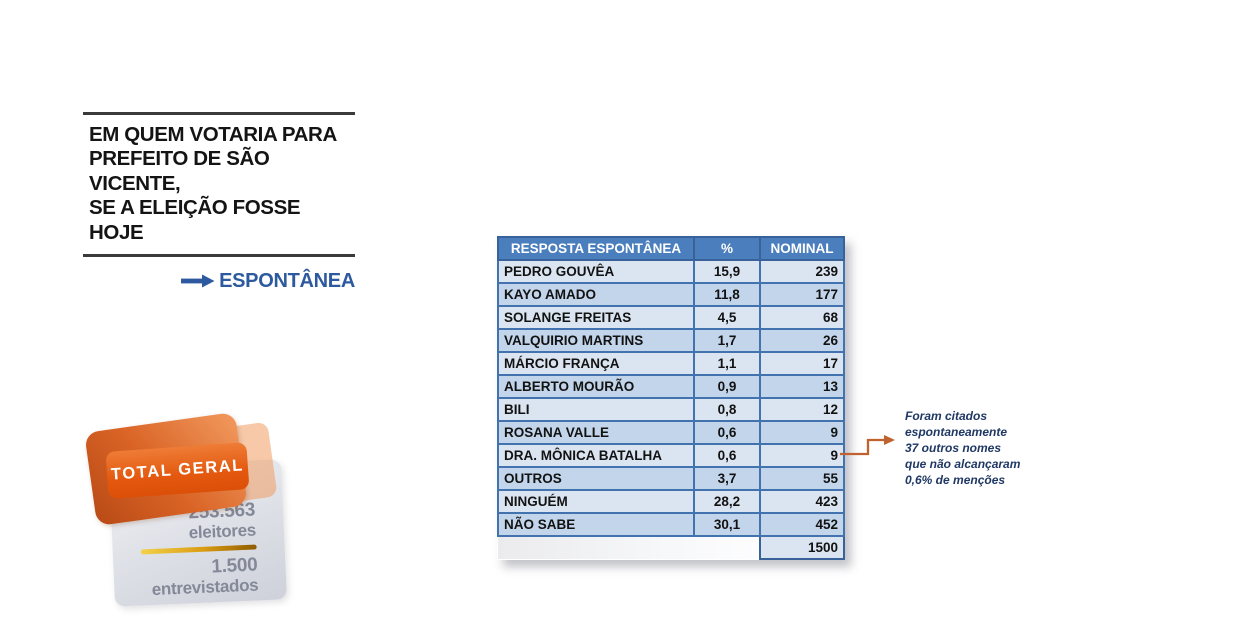 This screenshot has width=1259, height=619. Describe the element at coordinates (596, 271) in the screenshot. I see `candidate-cell: PEDRO GOUVÊA` at that location.